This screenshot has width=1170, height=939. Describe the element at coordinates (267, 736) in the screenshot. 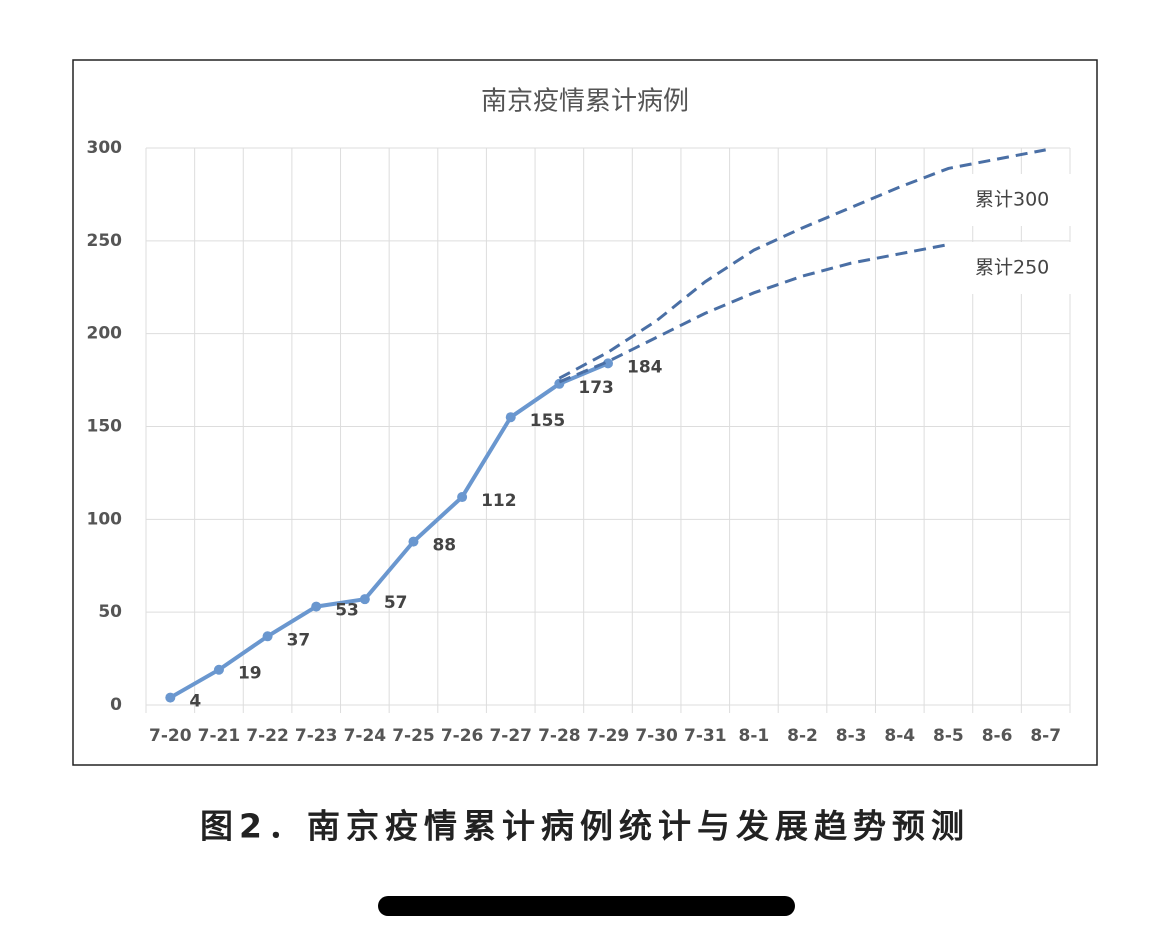

I see `x-tick-label: 7-22` at that location.